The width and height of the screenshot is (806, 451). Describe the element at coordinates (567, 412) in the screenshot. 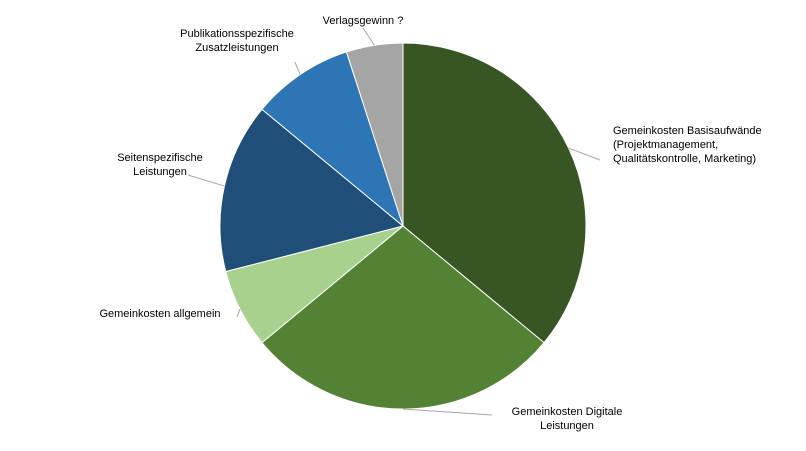

I see `slice-label-line: Gemeinkosten Digitale` at that location.